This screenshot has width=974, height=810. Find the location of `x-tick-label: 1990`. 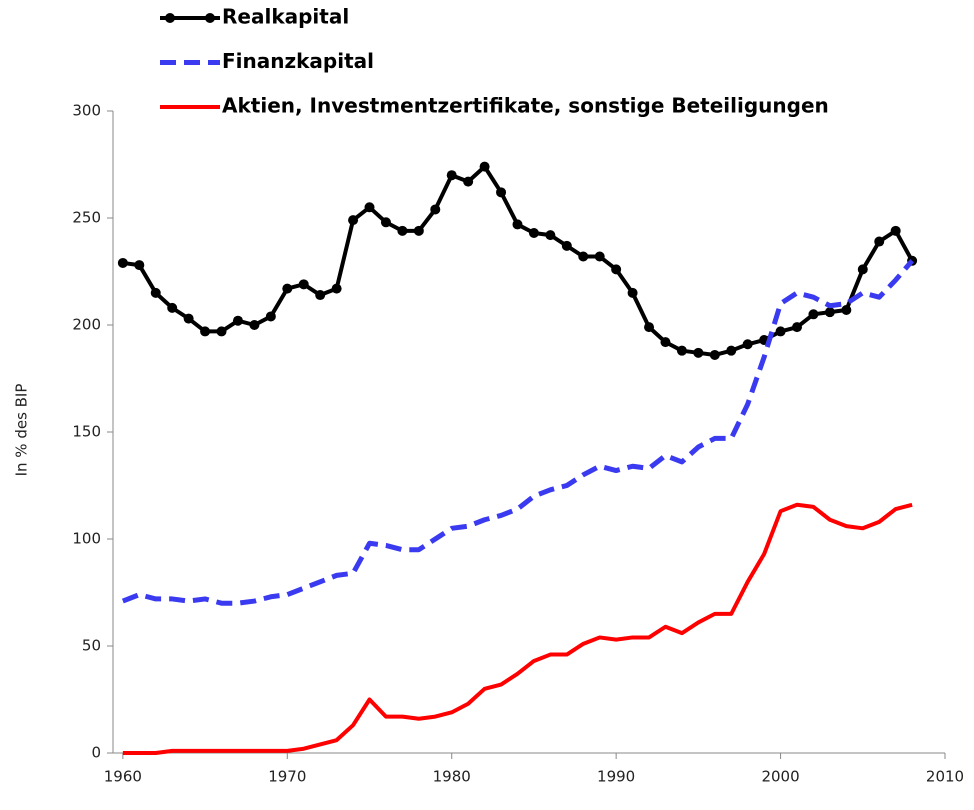

x-tick-label: 1990 is located at coordinates (616, 777).